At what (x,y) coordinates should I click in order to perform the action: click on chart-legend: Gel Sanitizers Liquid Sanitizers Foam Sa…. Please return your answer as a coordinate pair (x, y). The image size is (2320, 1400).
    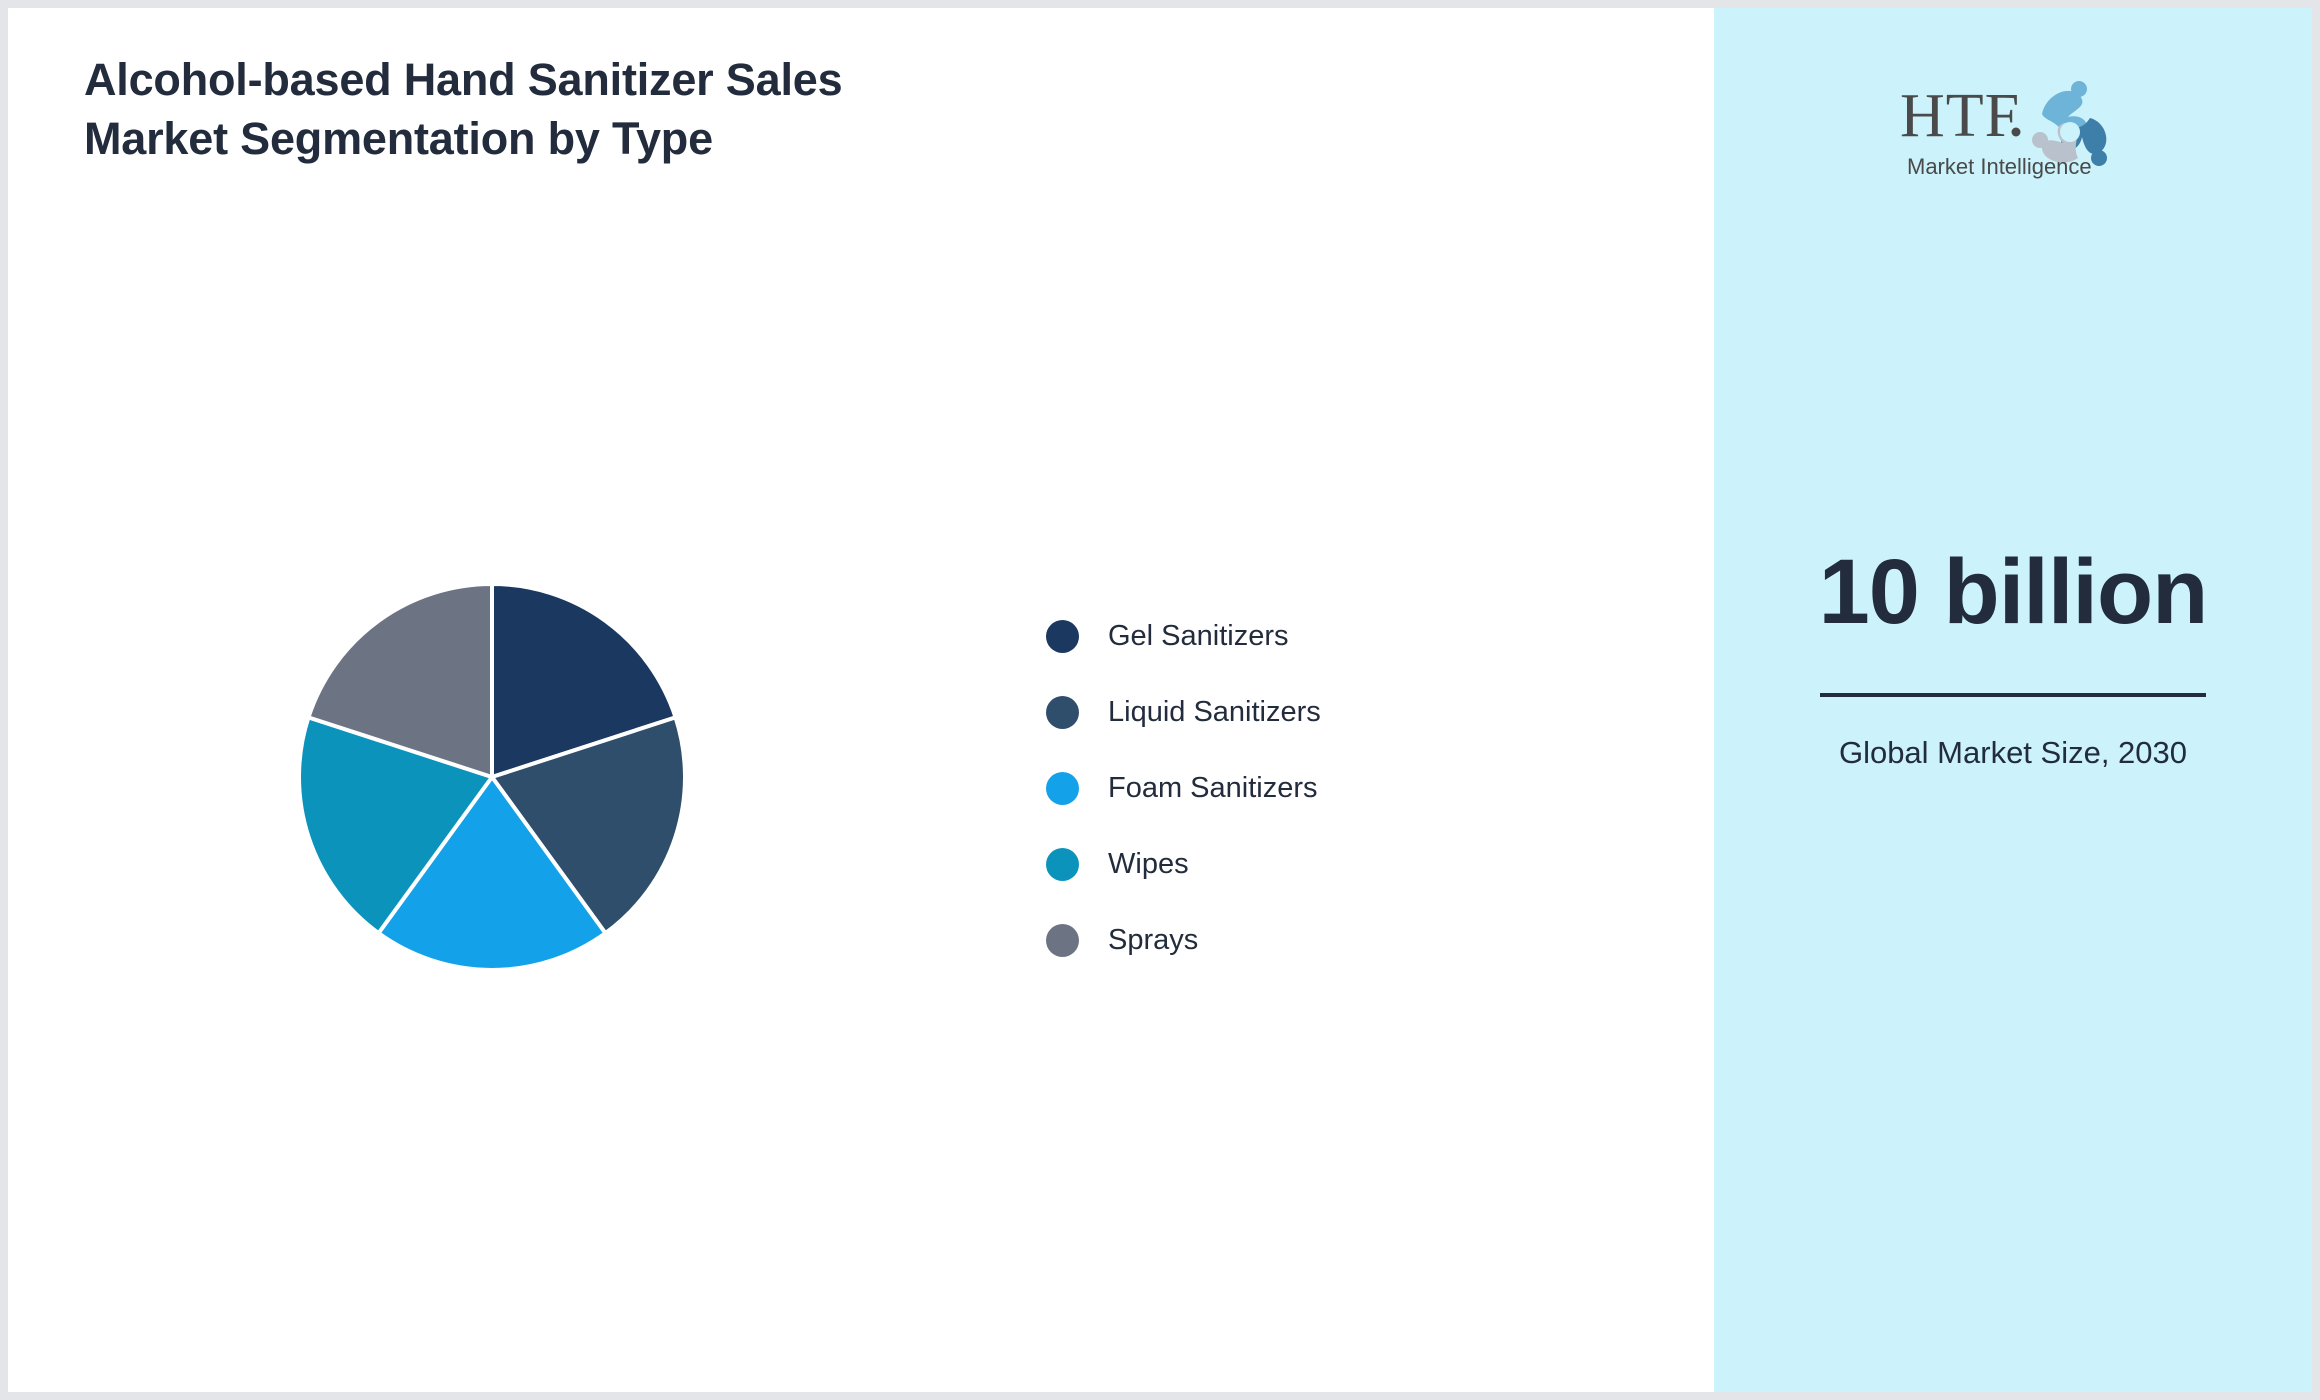
    Looking at the image, I should click on (1183, 788).